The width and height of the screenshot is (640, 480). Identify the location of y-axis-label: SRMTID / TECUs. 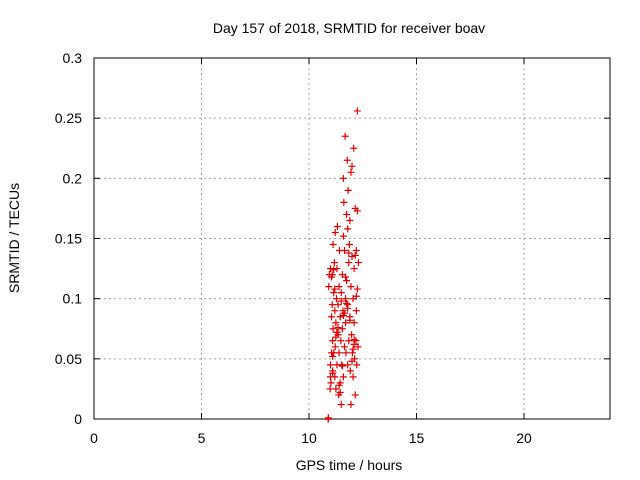
(14, 238).